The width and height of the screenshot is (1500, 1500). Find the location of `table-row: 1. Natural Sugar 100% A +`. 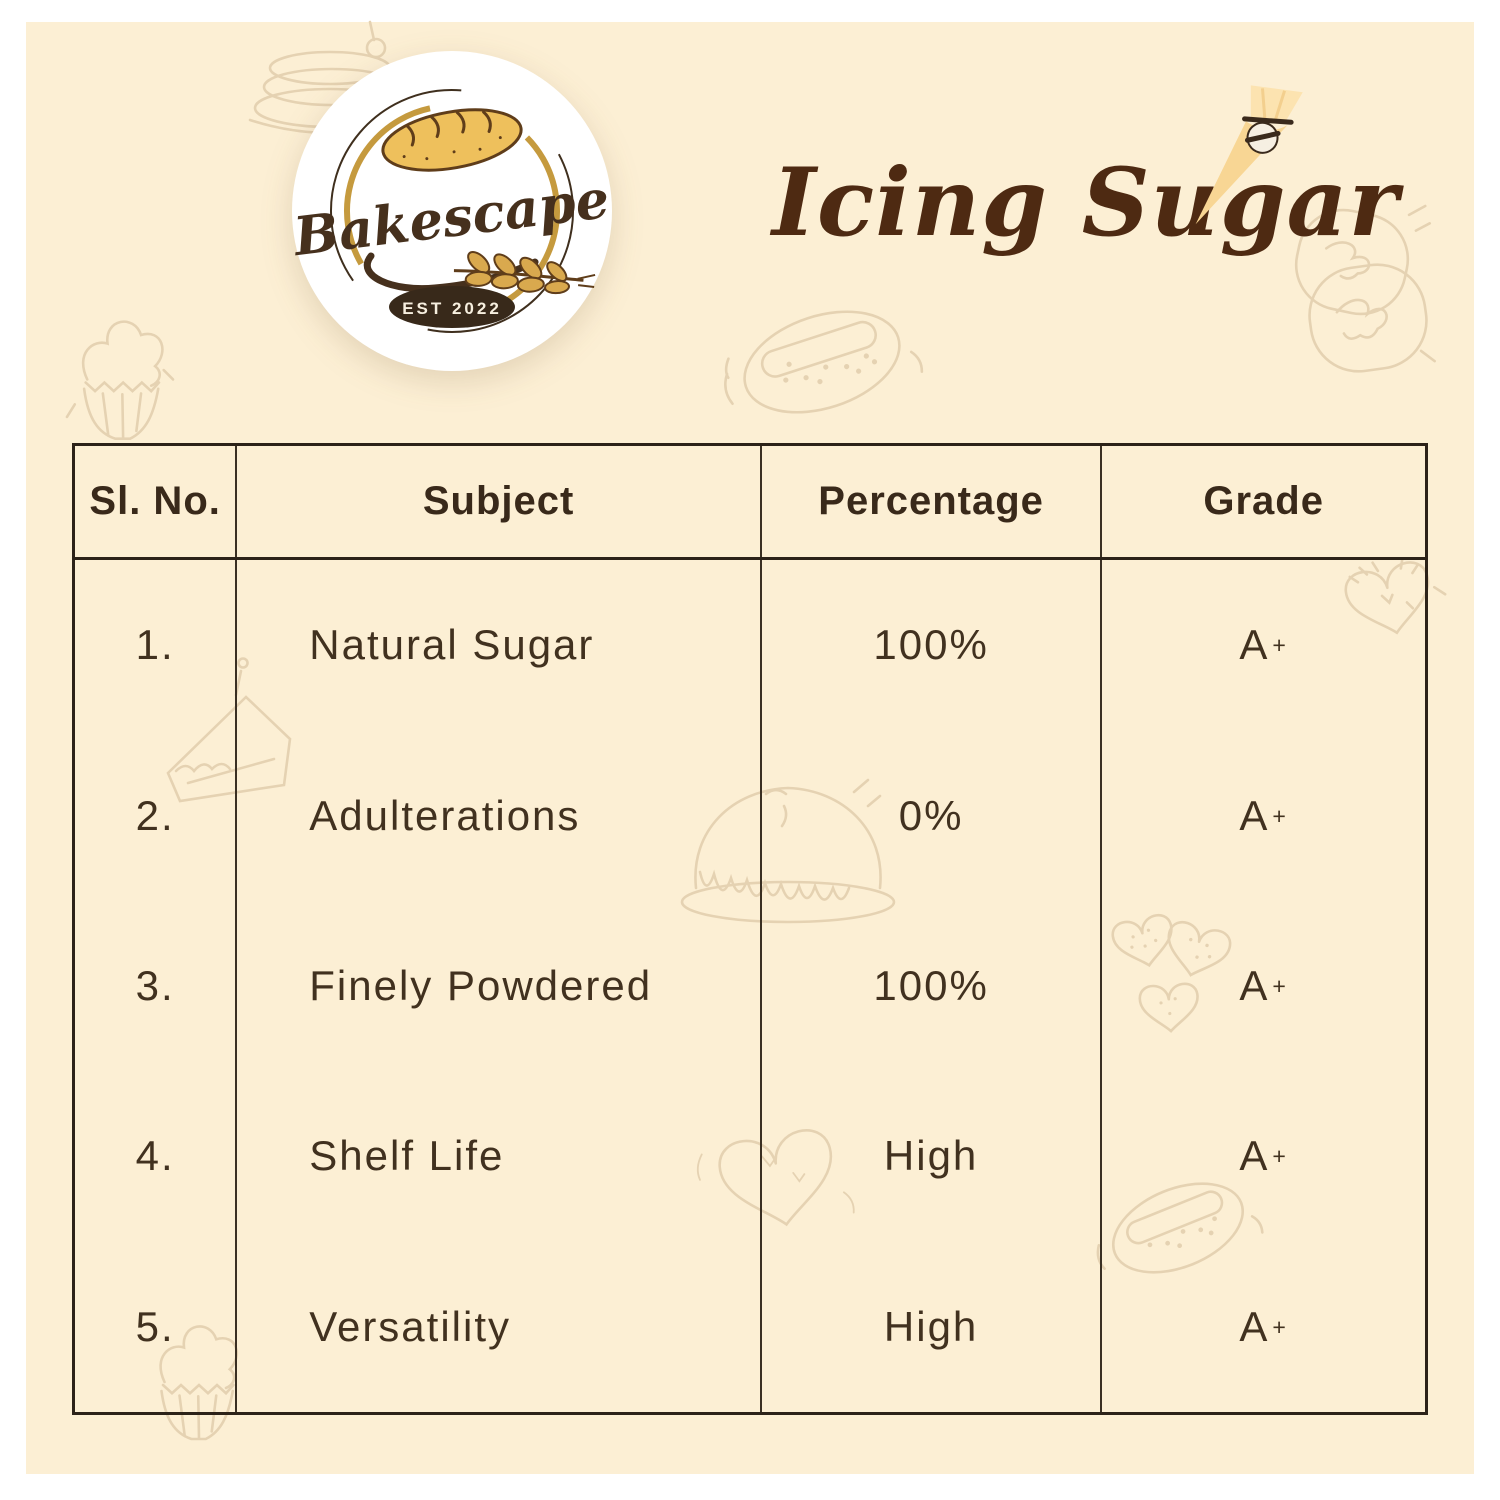

table-row: 1. Natural Sugar 100% A + is located at coordinates (750, 645).